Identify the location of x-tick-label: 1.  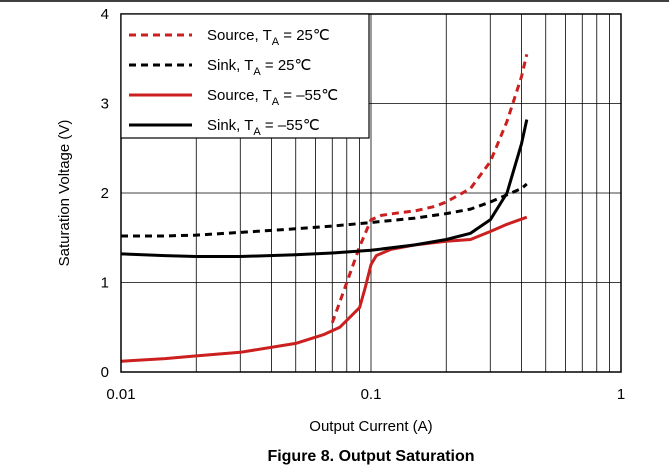
(621, 394).